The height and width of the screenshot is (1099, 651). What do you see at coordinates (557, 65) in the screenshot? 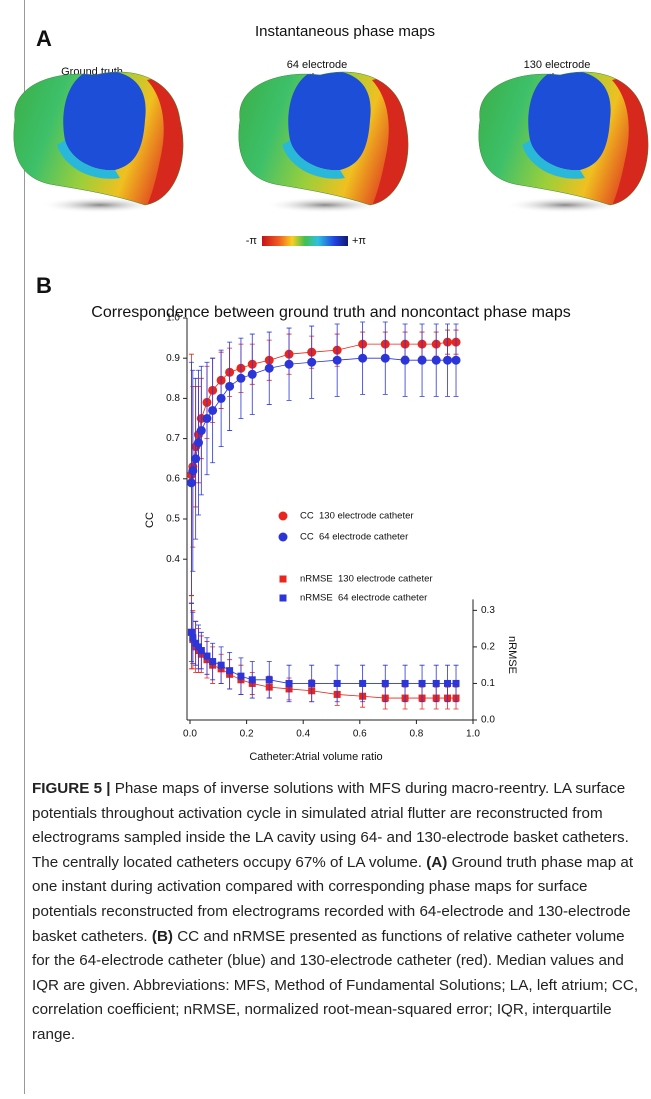
I see `map-label: 130 electrode` at bounding box center [557, 65].